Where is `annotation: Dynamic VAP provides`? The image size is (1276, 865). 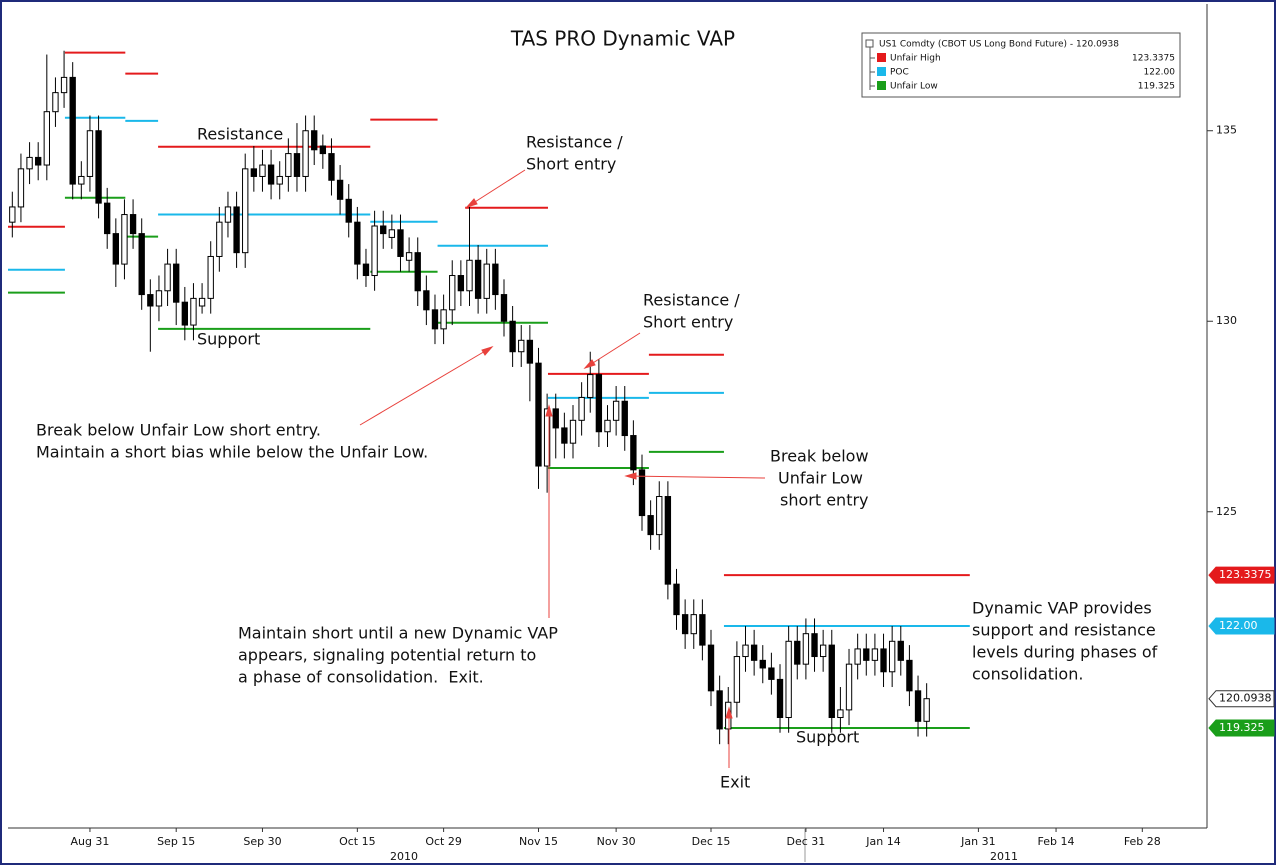 annotation: Dynamic VAP provides is located at coordinates (1062, 608).